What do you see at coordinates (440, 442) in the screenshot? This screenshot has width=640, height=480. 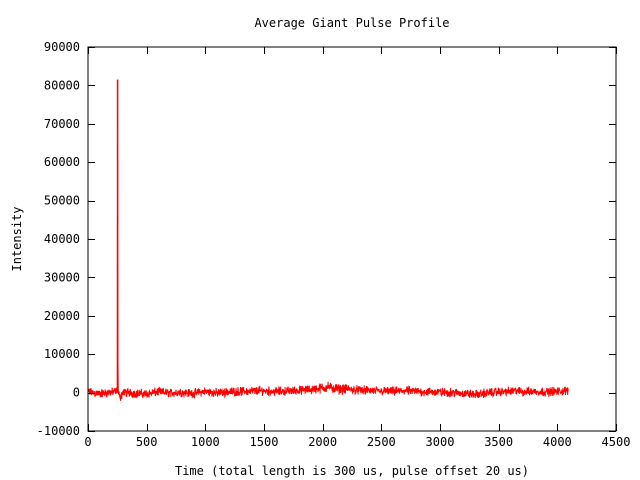 I see `x-tick-label: 3000` at bounding box center [440, 442].